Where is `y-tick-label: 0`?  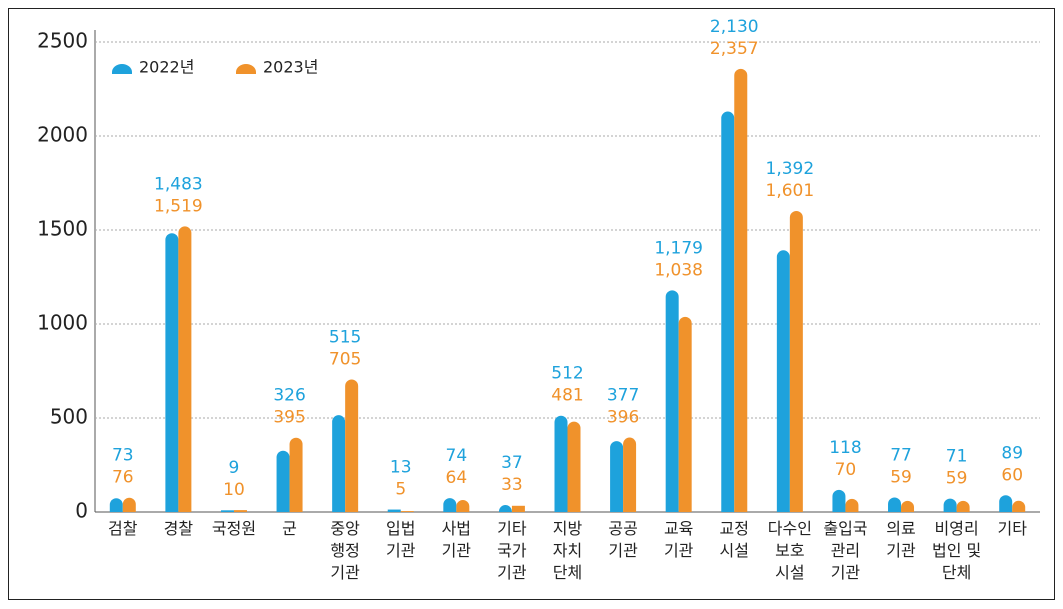
y-tick-label: 0 is located at coordinates (81, 511).